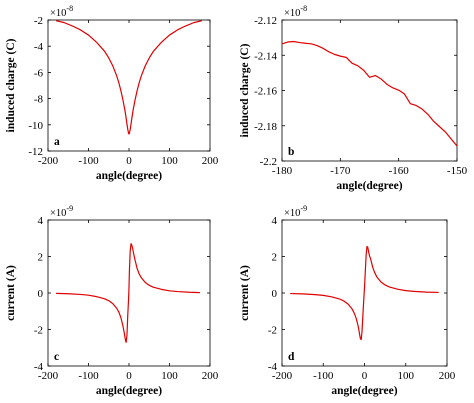 The image size is (474, 403). Describe the element at coordinates (39, 47) in the screenshot. I see `panel-a-ytick-label: -4` at that location.